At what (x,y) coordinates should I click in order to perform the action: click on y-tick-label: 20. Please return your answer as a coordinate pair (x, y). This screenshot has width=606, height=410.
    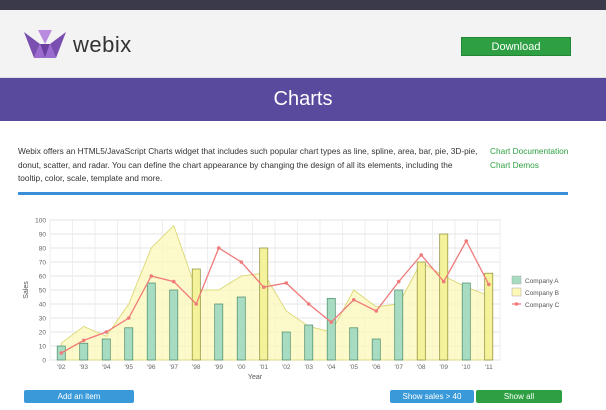
    Looking at the image, I should click on (43, 333).